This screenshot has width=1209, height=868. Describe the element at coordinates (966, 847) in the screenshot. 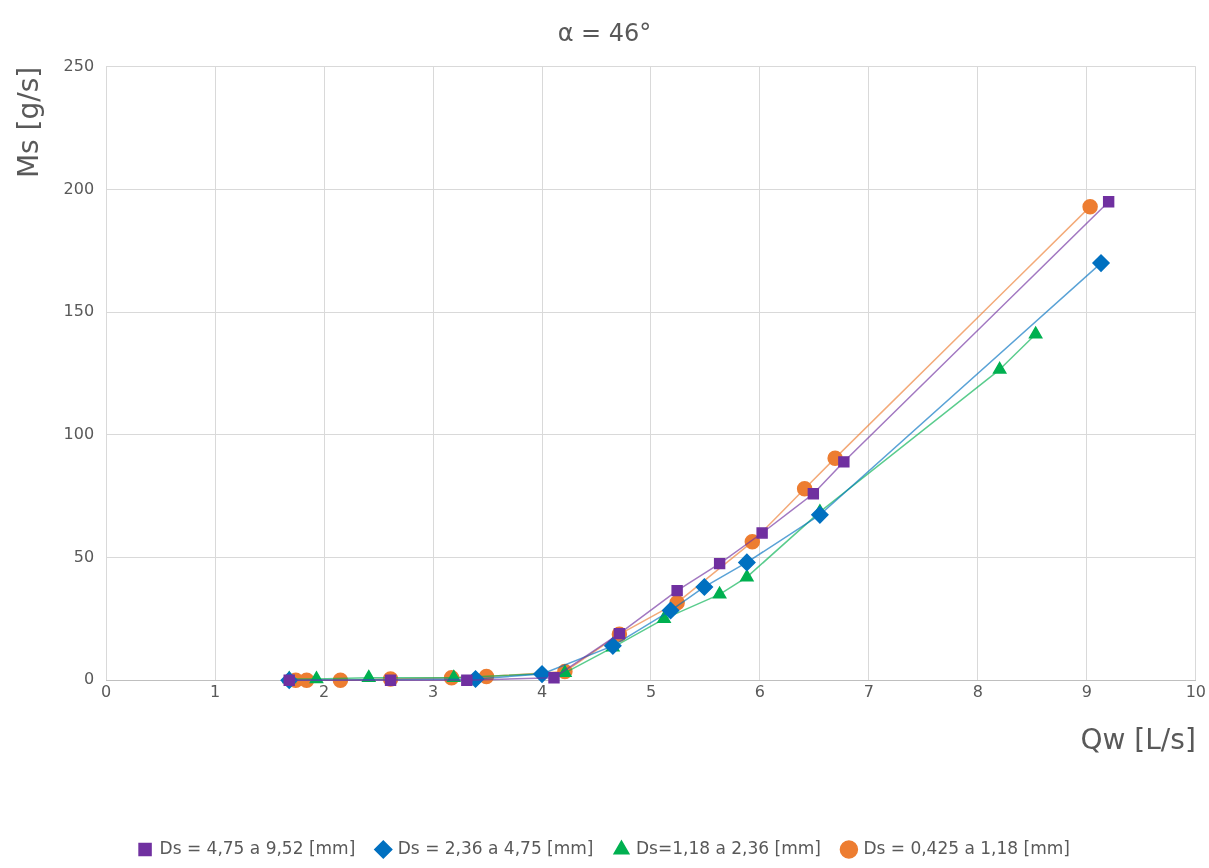

I see `legend-label: Ds = 0,425 a 1,18 [mm]` at that location.